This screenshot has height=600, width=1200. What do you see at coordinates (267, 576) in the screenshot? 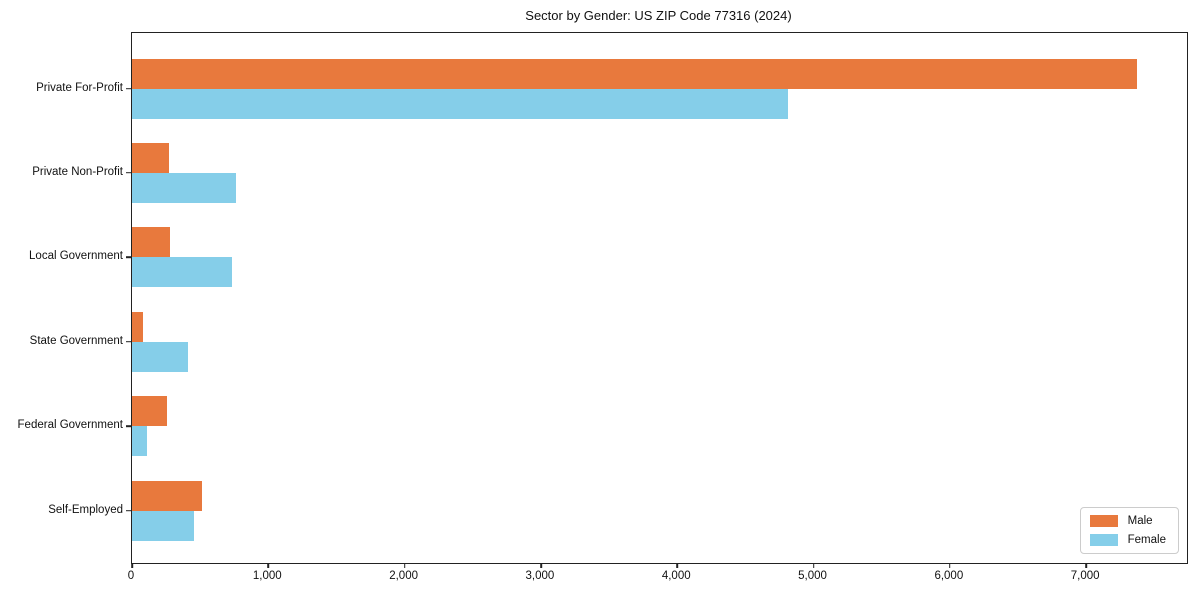
I see `x-tick-label: 1,000` at bounding box center [267, 576].